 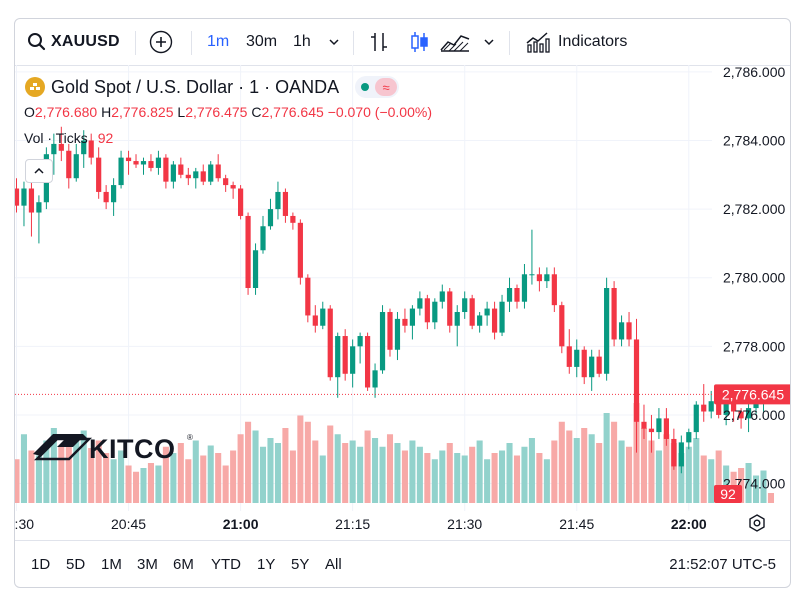 What do you see at coordinates (262, 41) in the screenshot?
I see `interval-30m: 30m` at bounding box center [262, 41].